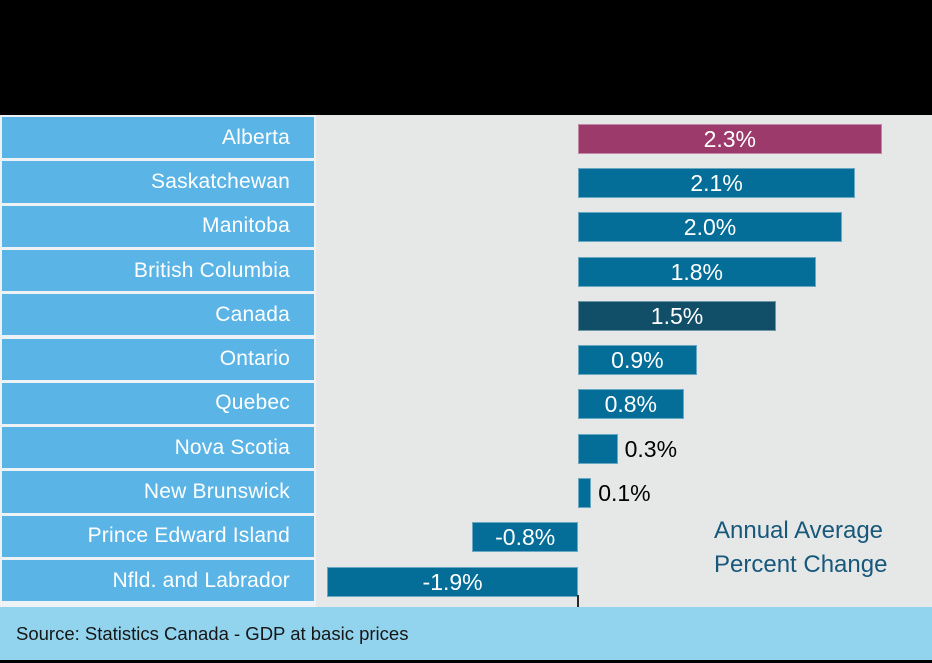  What do you see at coordinates (651, 448) in the screenshot?
I see `bar-value-label: 0.3%` at bounding box center [651, 448].